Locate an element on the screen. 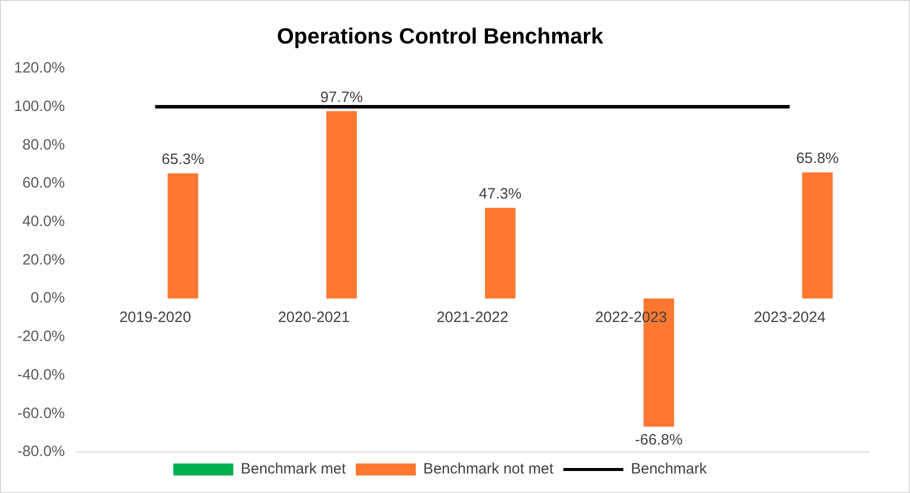 This screenshot has width=910, height=493. y-tick-label: 20.0% is located at coordinates (43, 259).